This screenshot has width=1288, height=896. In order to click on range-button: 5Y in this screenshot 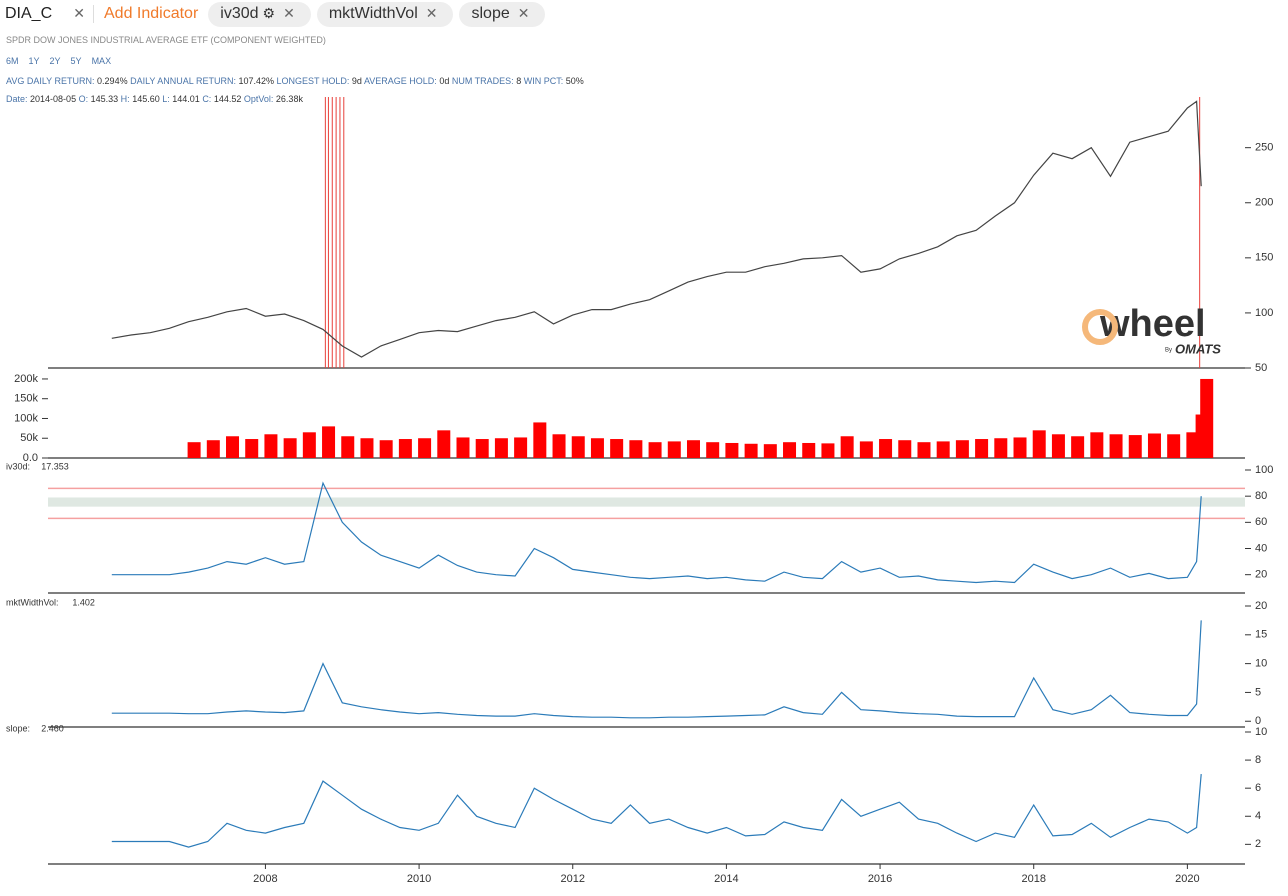, I will do `click(76, 61)`.